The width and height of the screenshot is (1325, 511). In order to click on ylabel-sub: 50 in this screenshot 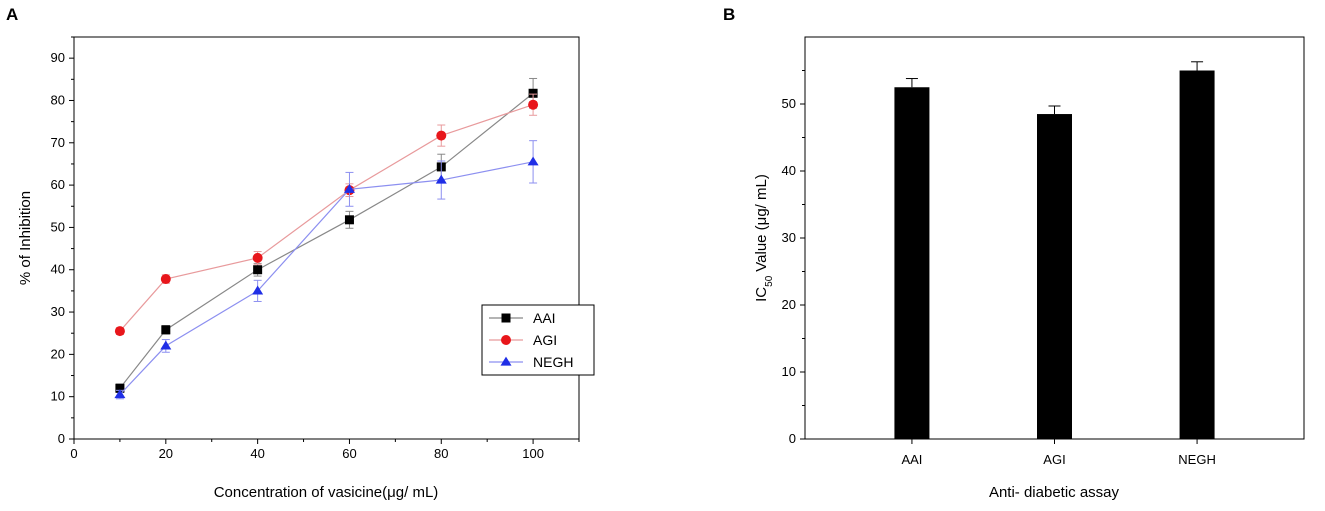, I will do `click(769, 281)`.